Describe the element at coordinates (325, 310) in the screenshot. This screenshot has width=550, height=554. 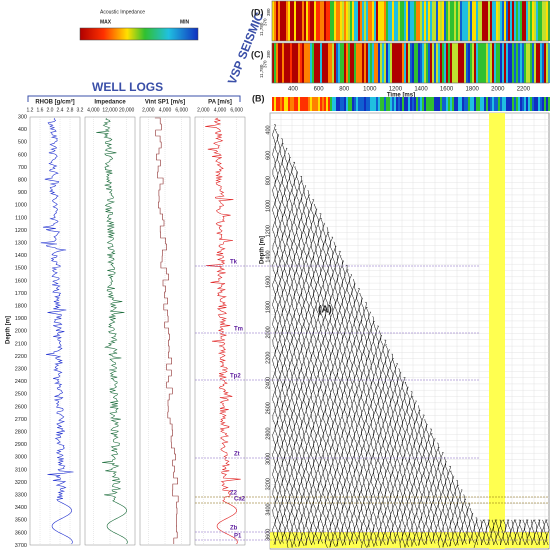
I see `vsp-label: (A)` at that location.